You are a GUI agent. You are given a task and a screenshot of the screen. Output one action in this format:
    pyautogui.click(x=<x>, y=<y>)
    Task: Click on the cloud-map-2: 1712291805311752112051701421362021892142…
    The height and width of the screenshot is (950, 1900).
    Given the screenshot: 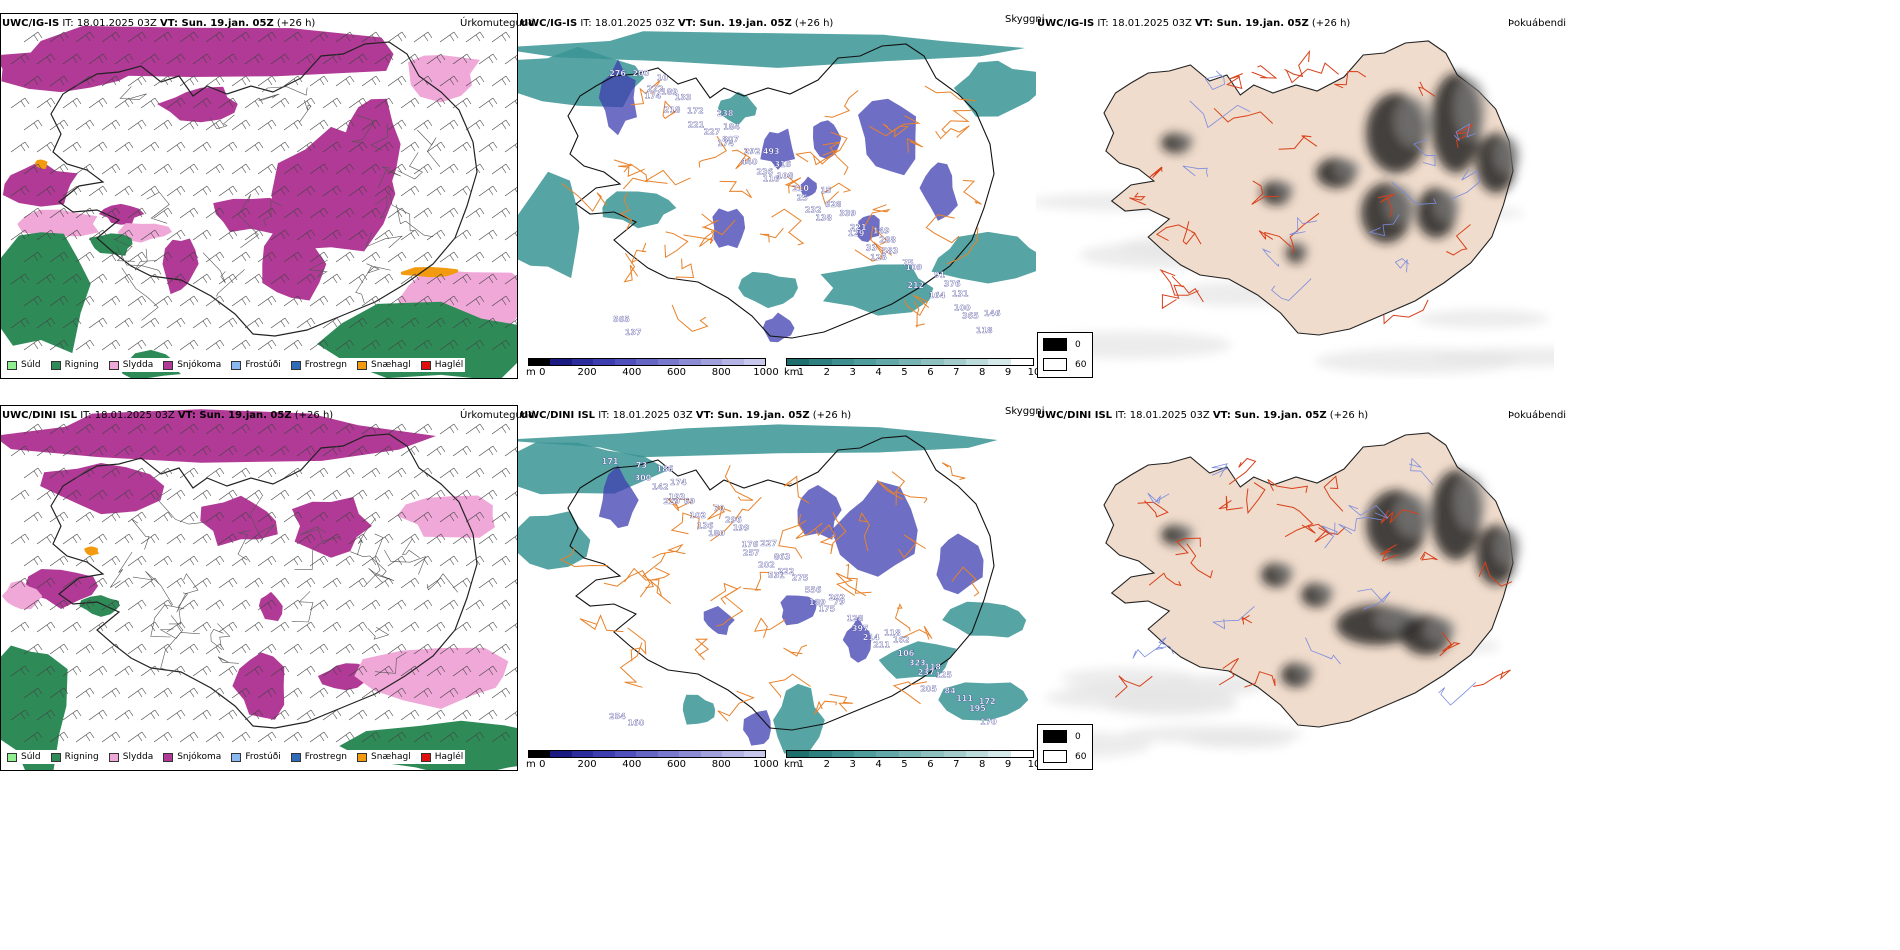 What is the action you would take?
    pyautogui.click(x=773, y=589)
    